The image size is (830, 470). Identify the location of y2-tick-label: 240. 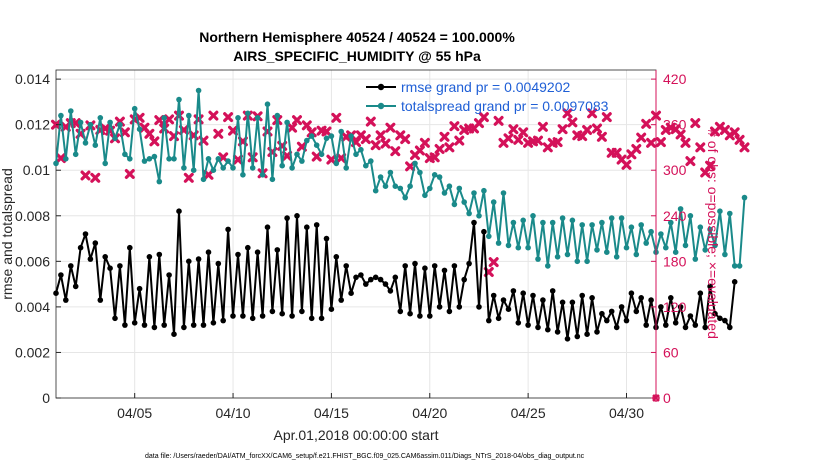
(675, 216).